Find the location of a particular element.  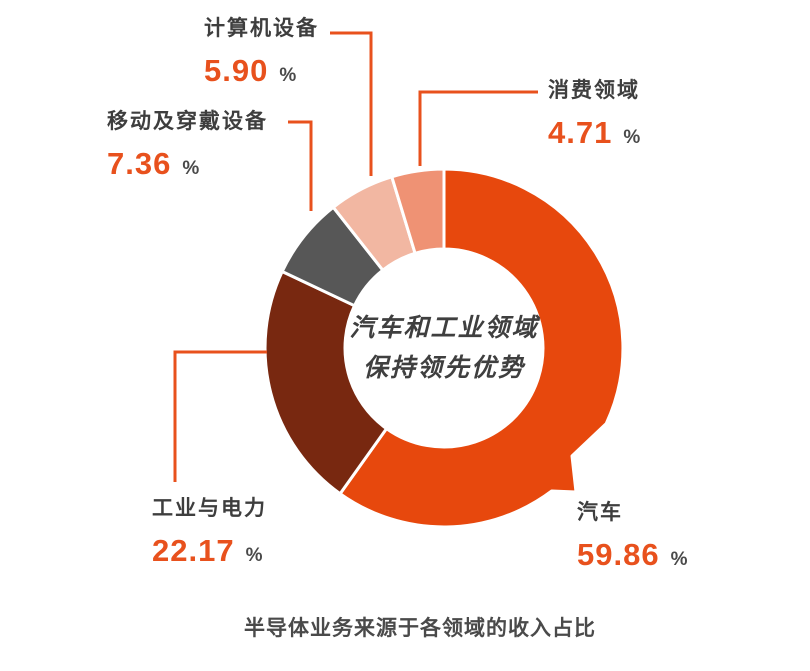

segment-label: 计算机设备 is located at coordinates (261, 28).